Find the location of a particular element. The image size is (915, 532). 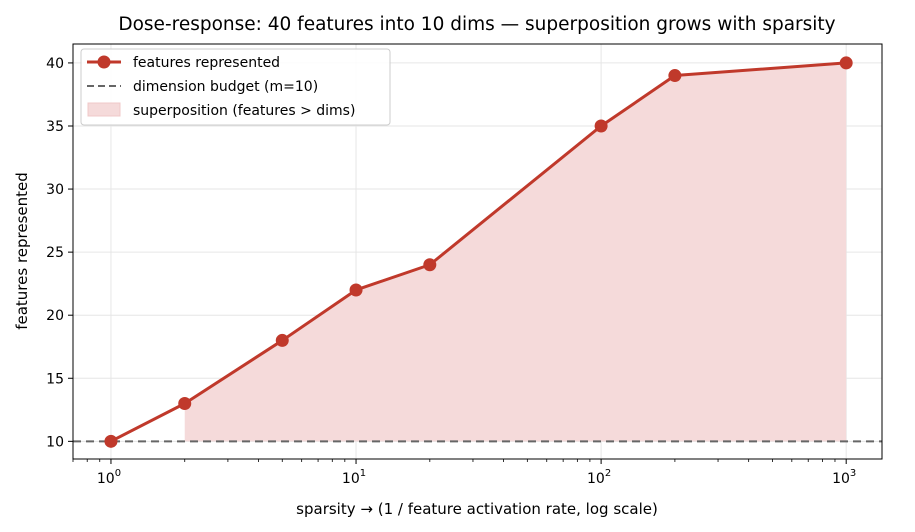

y-tick-label: 15 is located at coordinates (55, 379).